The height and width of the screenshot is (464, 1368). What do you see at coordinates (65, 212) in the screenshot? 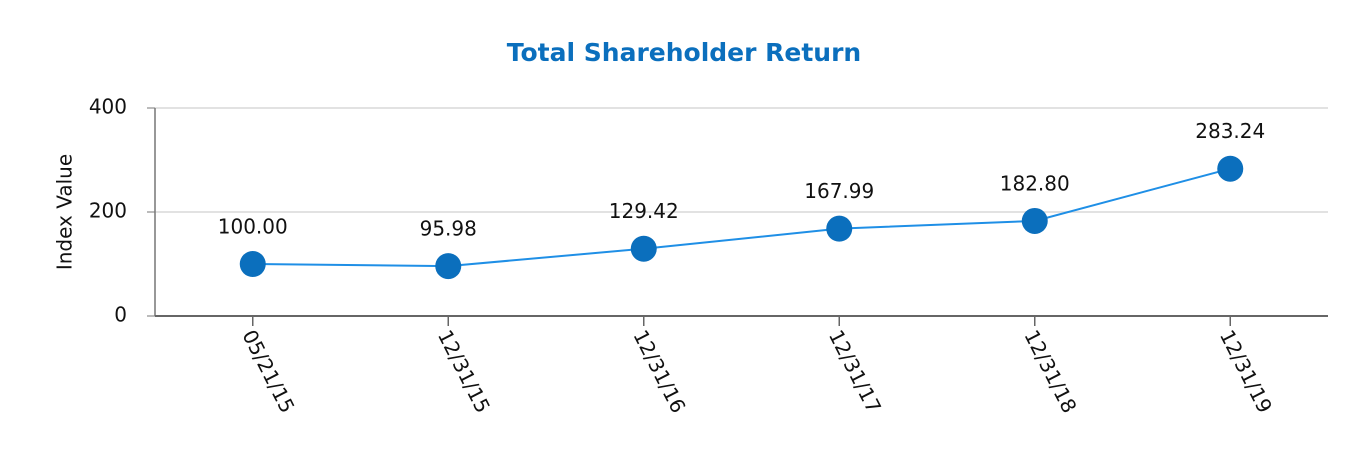
I see `y-axis-title: Index Value` at bounding box center [65, 212].